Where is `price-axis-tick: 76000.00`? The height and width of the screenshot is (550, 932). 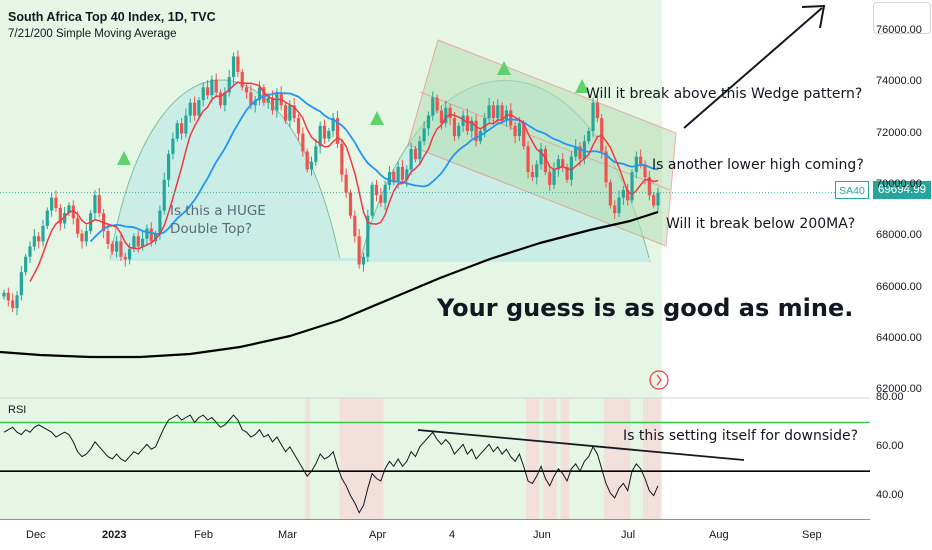 price-axis-tick: 76000.00 is located at coordinates (899, 29).